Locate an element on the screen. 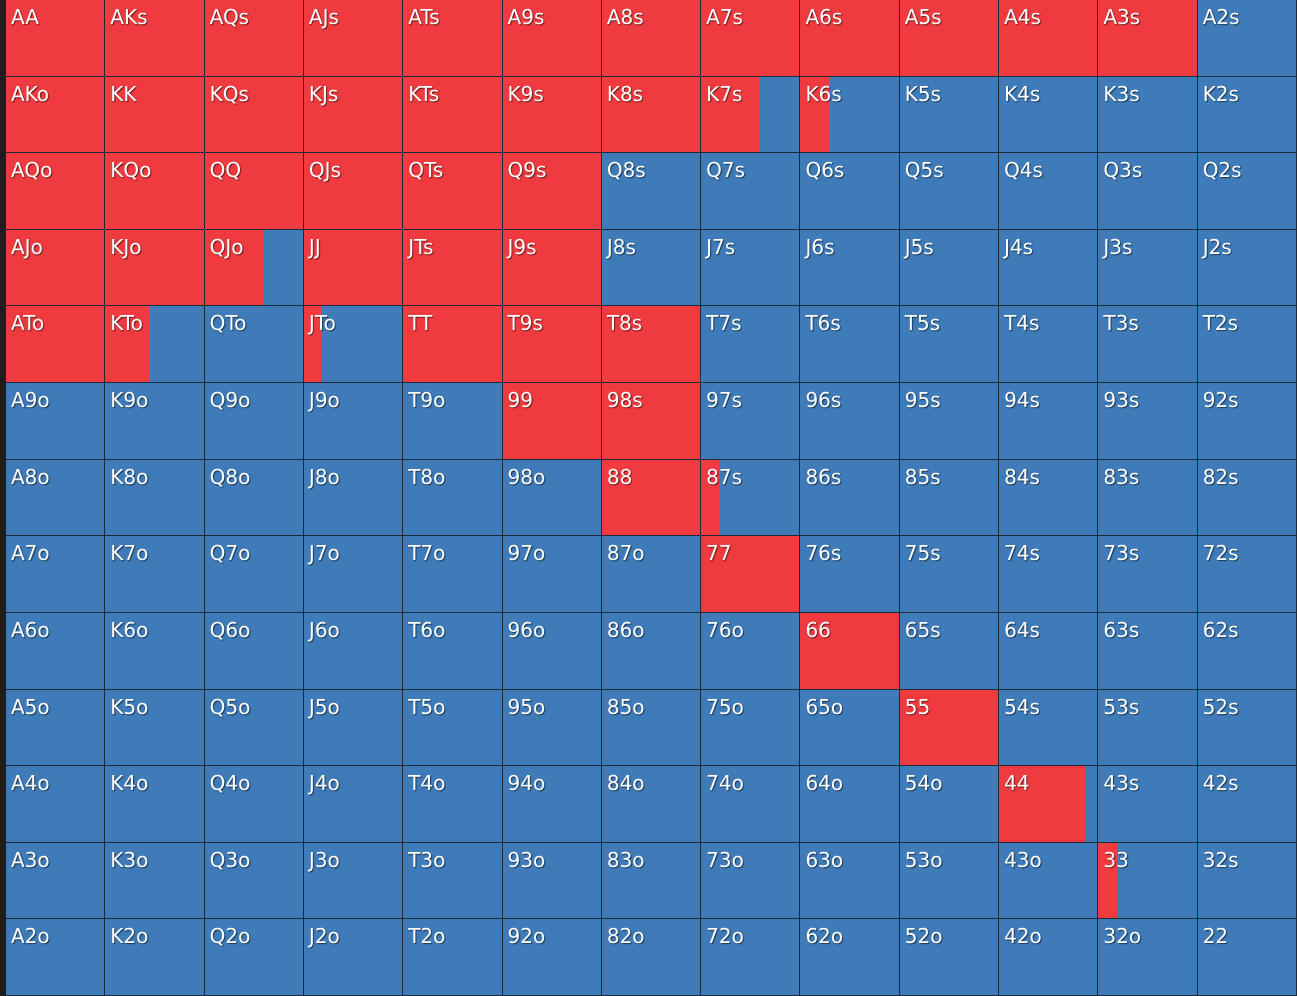 Image resolution: width=1297 pixels, height=996 pixels. hand-cell-j9o: J9o is located at coordinates (353, 421).